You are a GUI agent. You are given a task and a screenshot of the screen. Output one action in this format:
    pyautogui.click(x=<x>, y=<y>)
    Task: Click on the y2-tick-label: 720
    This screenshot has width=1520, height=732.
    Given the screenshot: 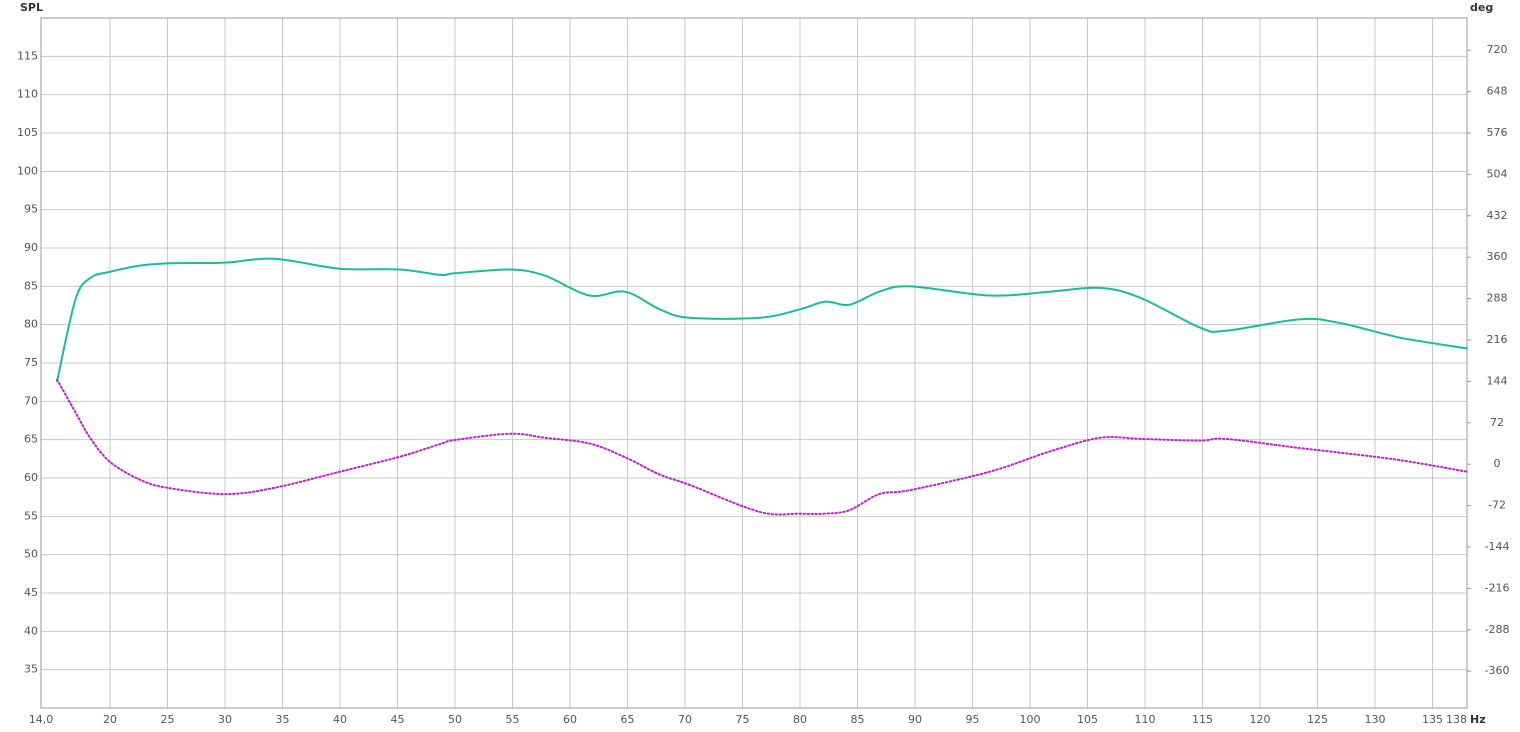 What is the action you would take?
    pyautogui.click(x=1497, y=49)
    